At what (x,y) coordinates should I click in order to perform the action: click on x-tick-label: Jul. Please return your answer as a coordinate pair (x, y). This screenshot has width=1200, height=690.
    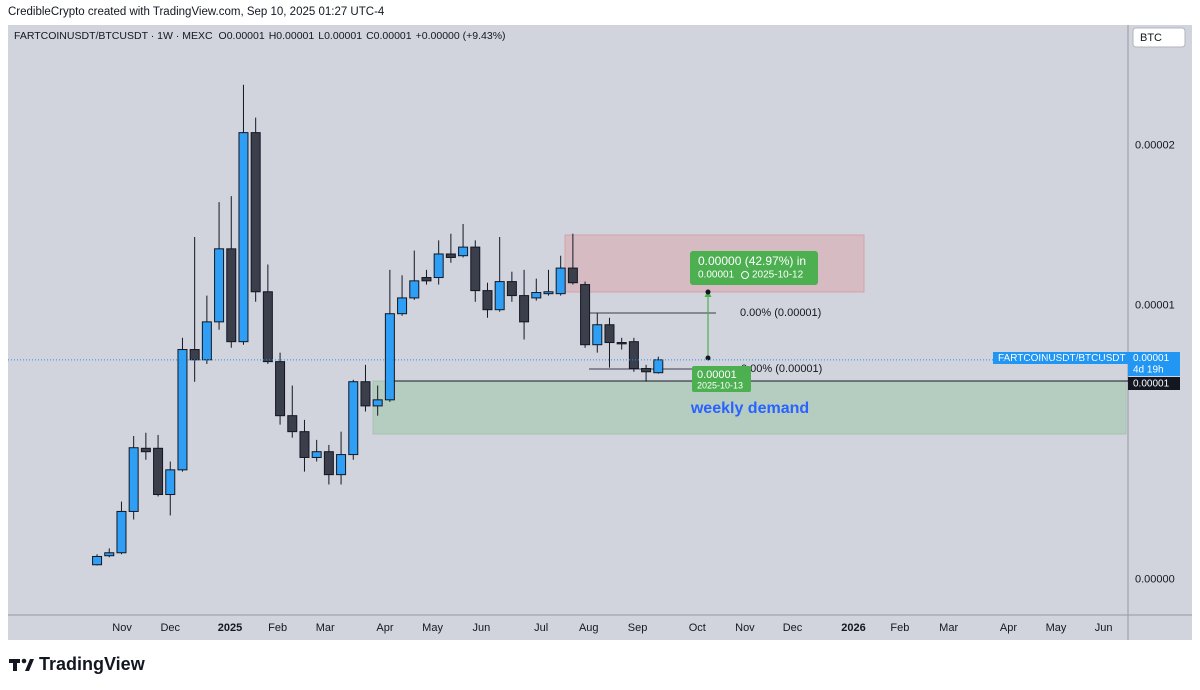
    Looking at the image, I should click on (541, 628).